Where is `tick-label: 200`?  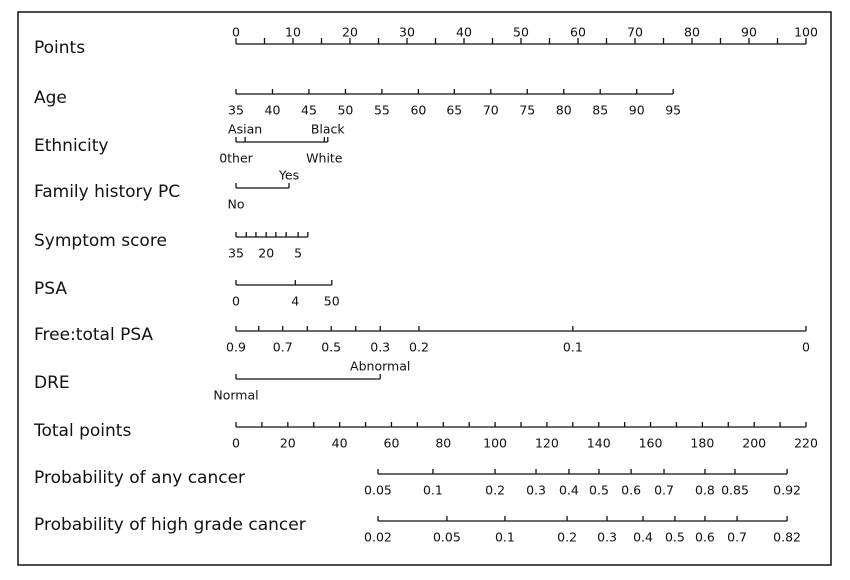
tick-label: 200 is located at coordinates (754, 443).